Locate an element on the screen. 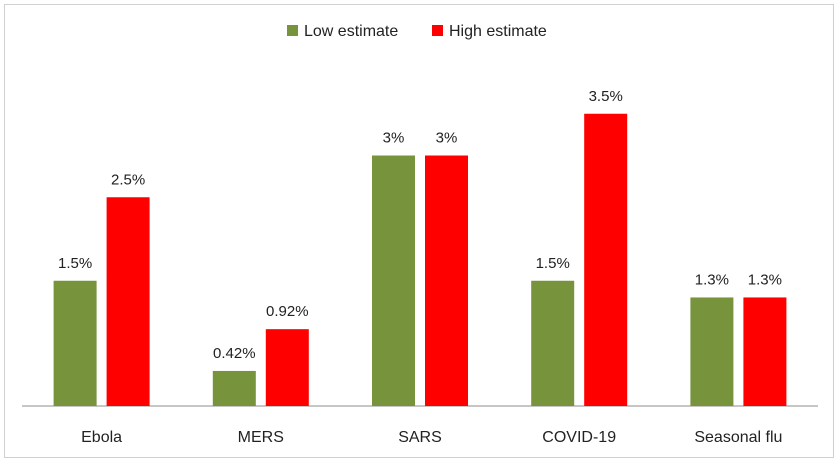  x-tick-label-mers: MERS is located at coordinates (261, 437).